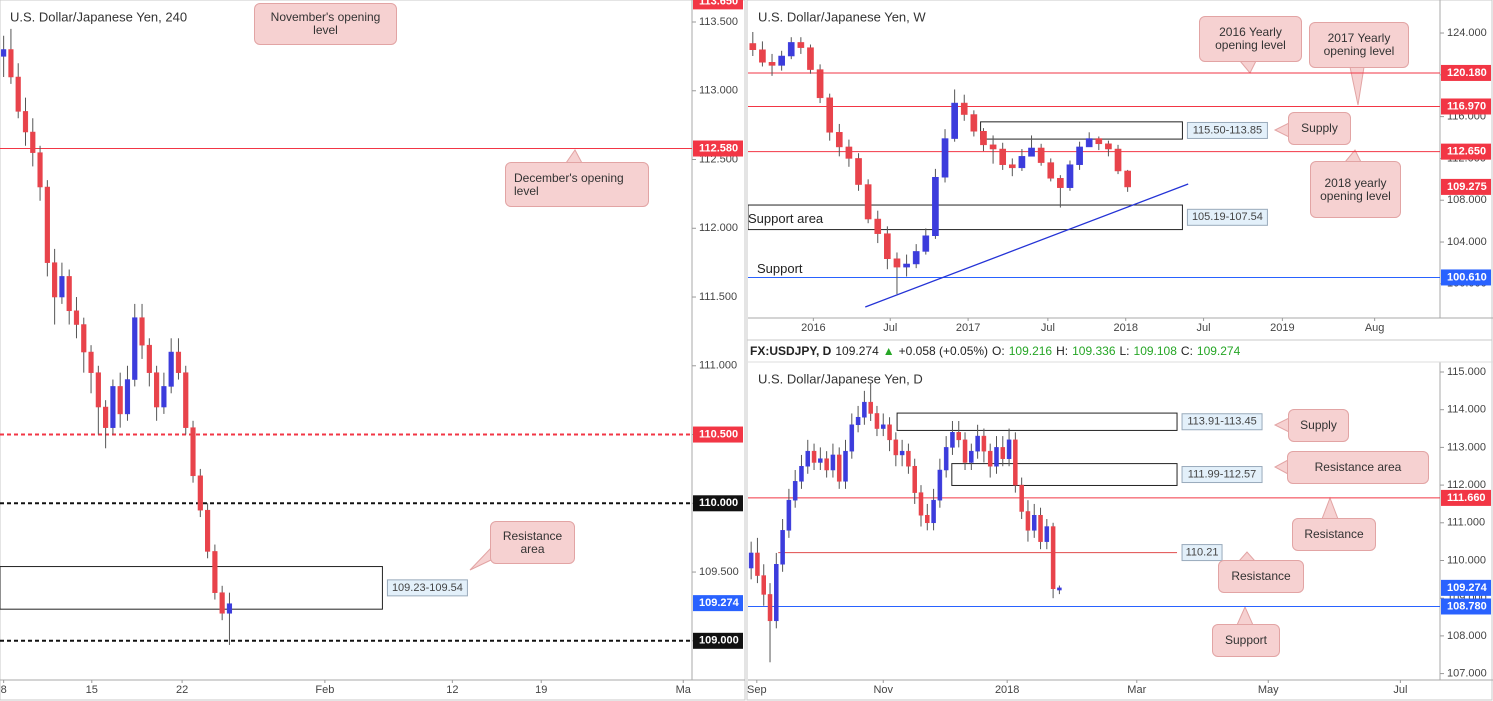 The width and height of the screenshot is (1493, 701). What do you see at coordinates (541, 690) in the screenshot?
I see `x-tick-label: 19` at bounding box center [541, 690].